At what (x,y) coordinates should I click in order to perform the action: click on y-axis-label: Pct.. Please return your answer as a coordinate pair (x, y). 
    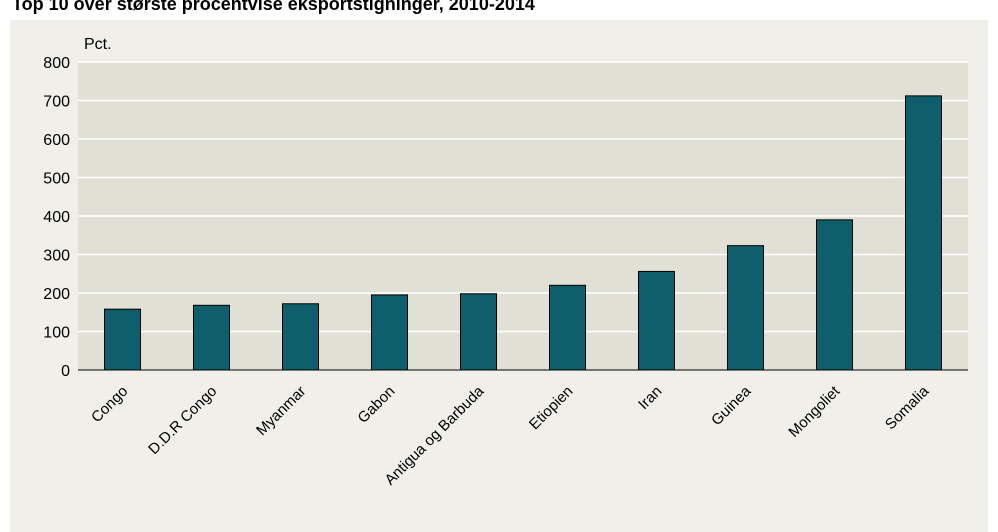
    Looking at the image, I should click on (98, 44).